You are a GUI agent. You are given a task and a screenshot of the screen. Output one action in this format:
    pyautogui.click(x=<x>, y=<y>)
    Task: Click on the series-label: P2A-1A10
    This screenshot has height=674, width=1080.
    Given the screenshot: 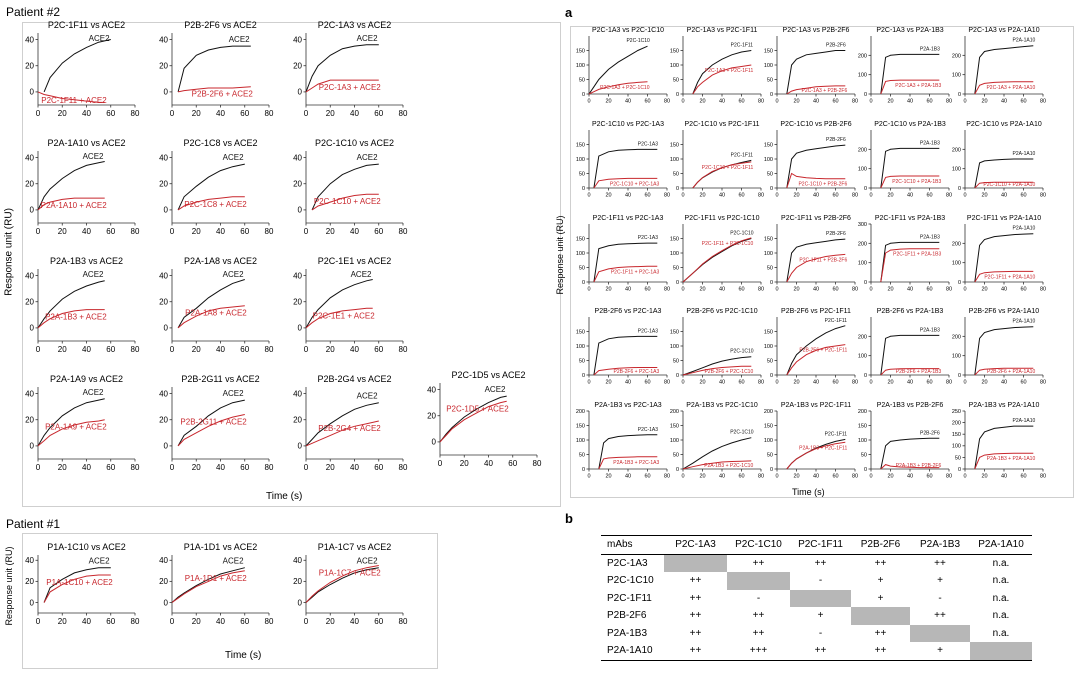 What is the action you would take?
    pyautogui.click(x=1023, y=41)
    